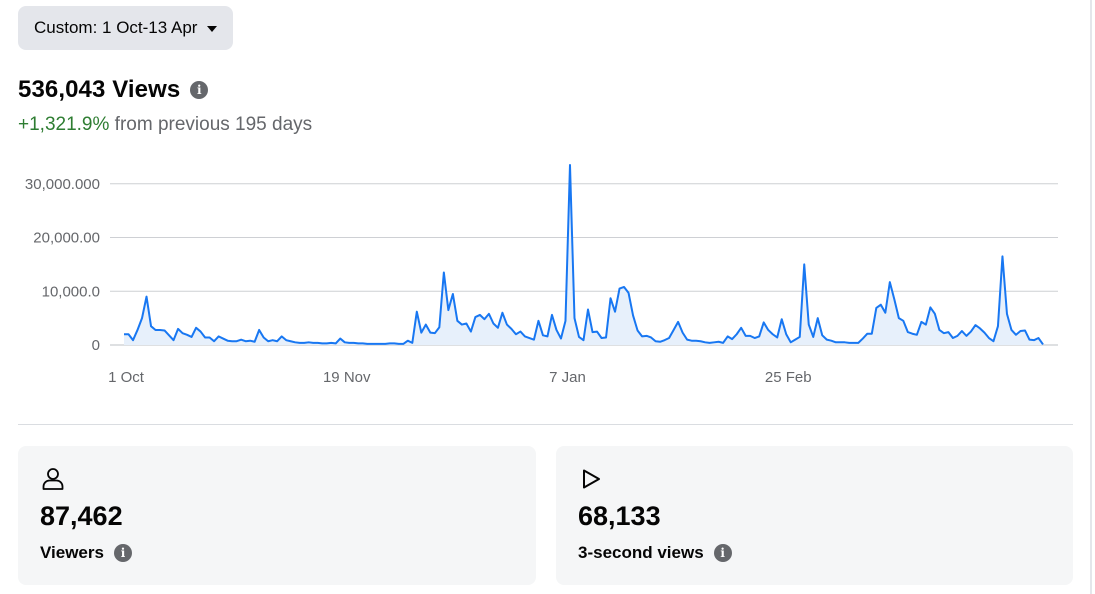 The height and width of the screenshot is (594, 1095). I want to click on date-range-dropdown: Custom: 1 Oct-13 Apr, so click(126, 28).